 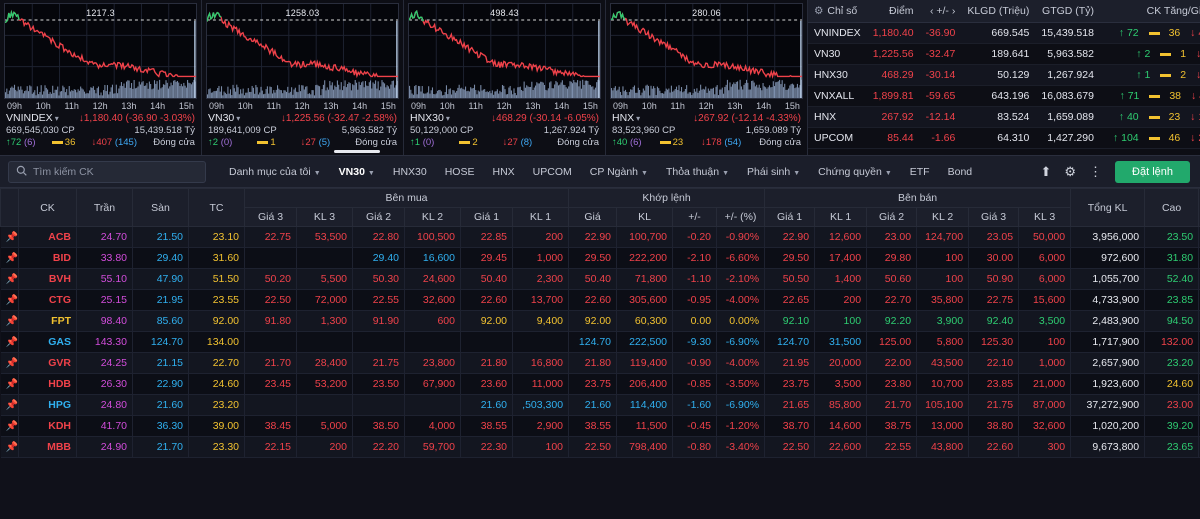 I want to click on chart-index-name: VN30 ▾, so click(x=224, y=118).